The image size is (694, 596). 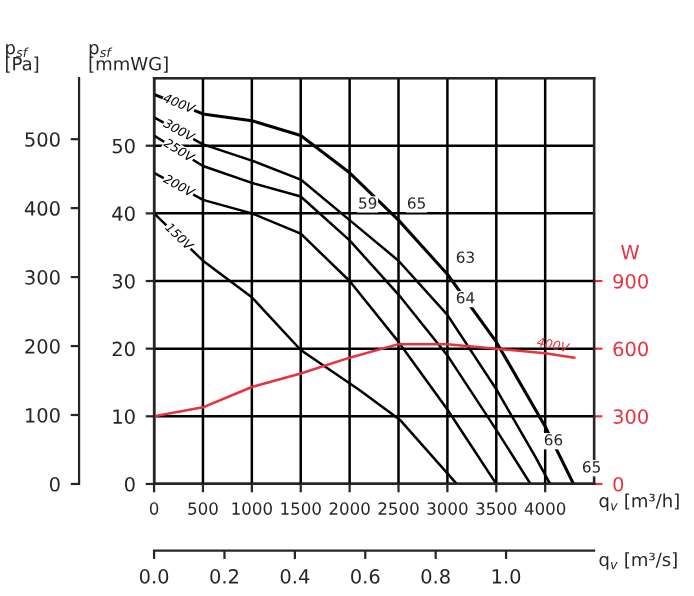 I want to click on y3-tick-label: 900, so click(x=630, y=281).